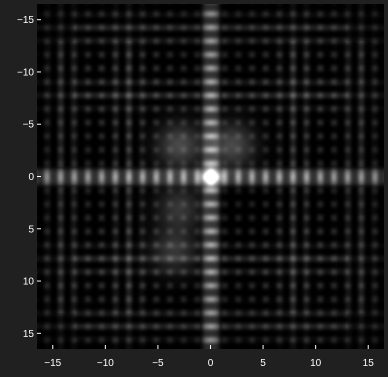 This screenshot has height=377, width=388. What do you see at coordinates (316, 363) in the screenshot?
I see `x-tick-label: 10` at bounding box center [316, 363].